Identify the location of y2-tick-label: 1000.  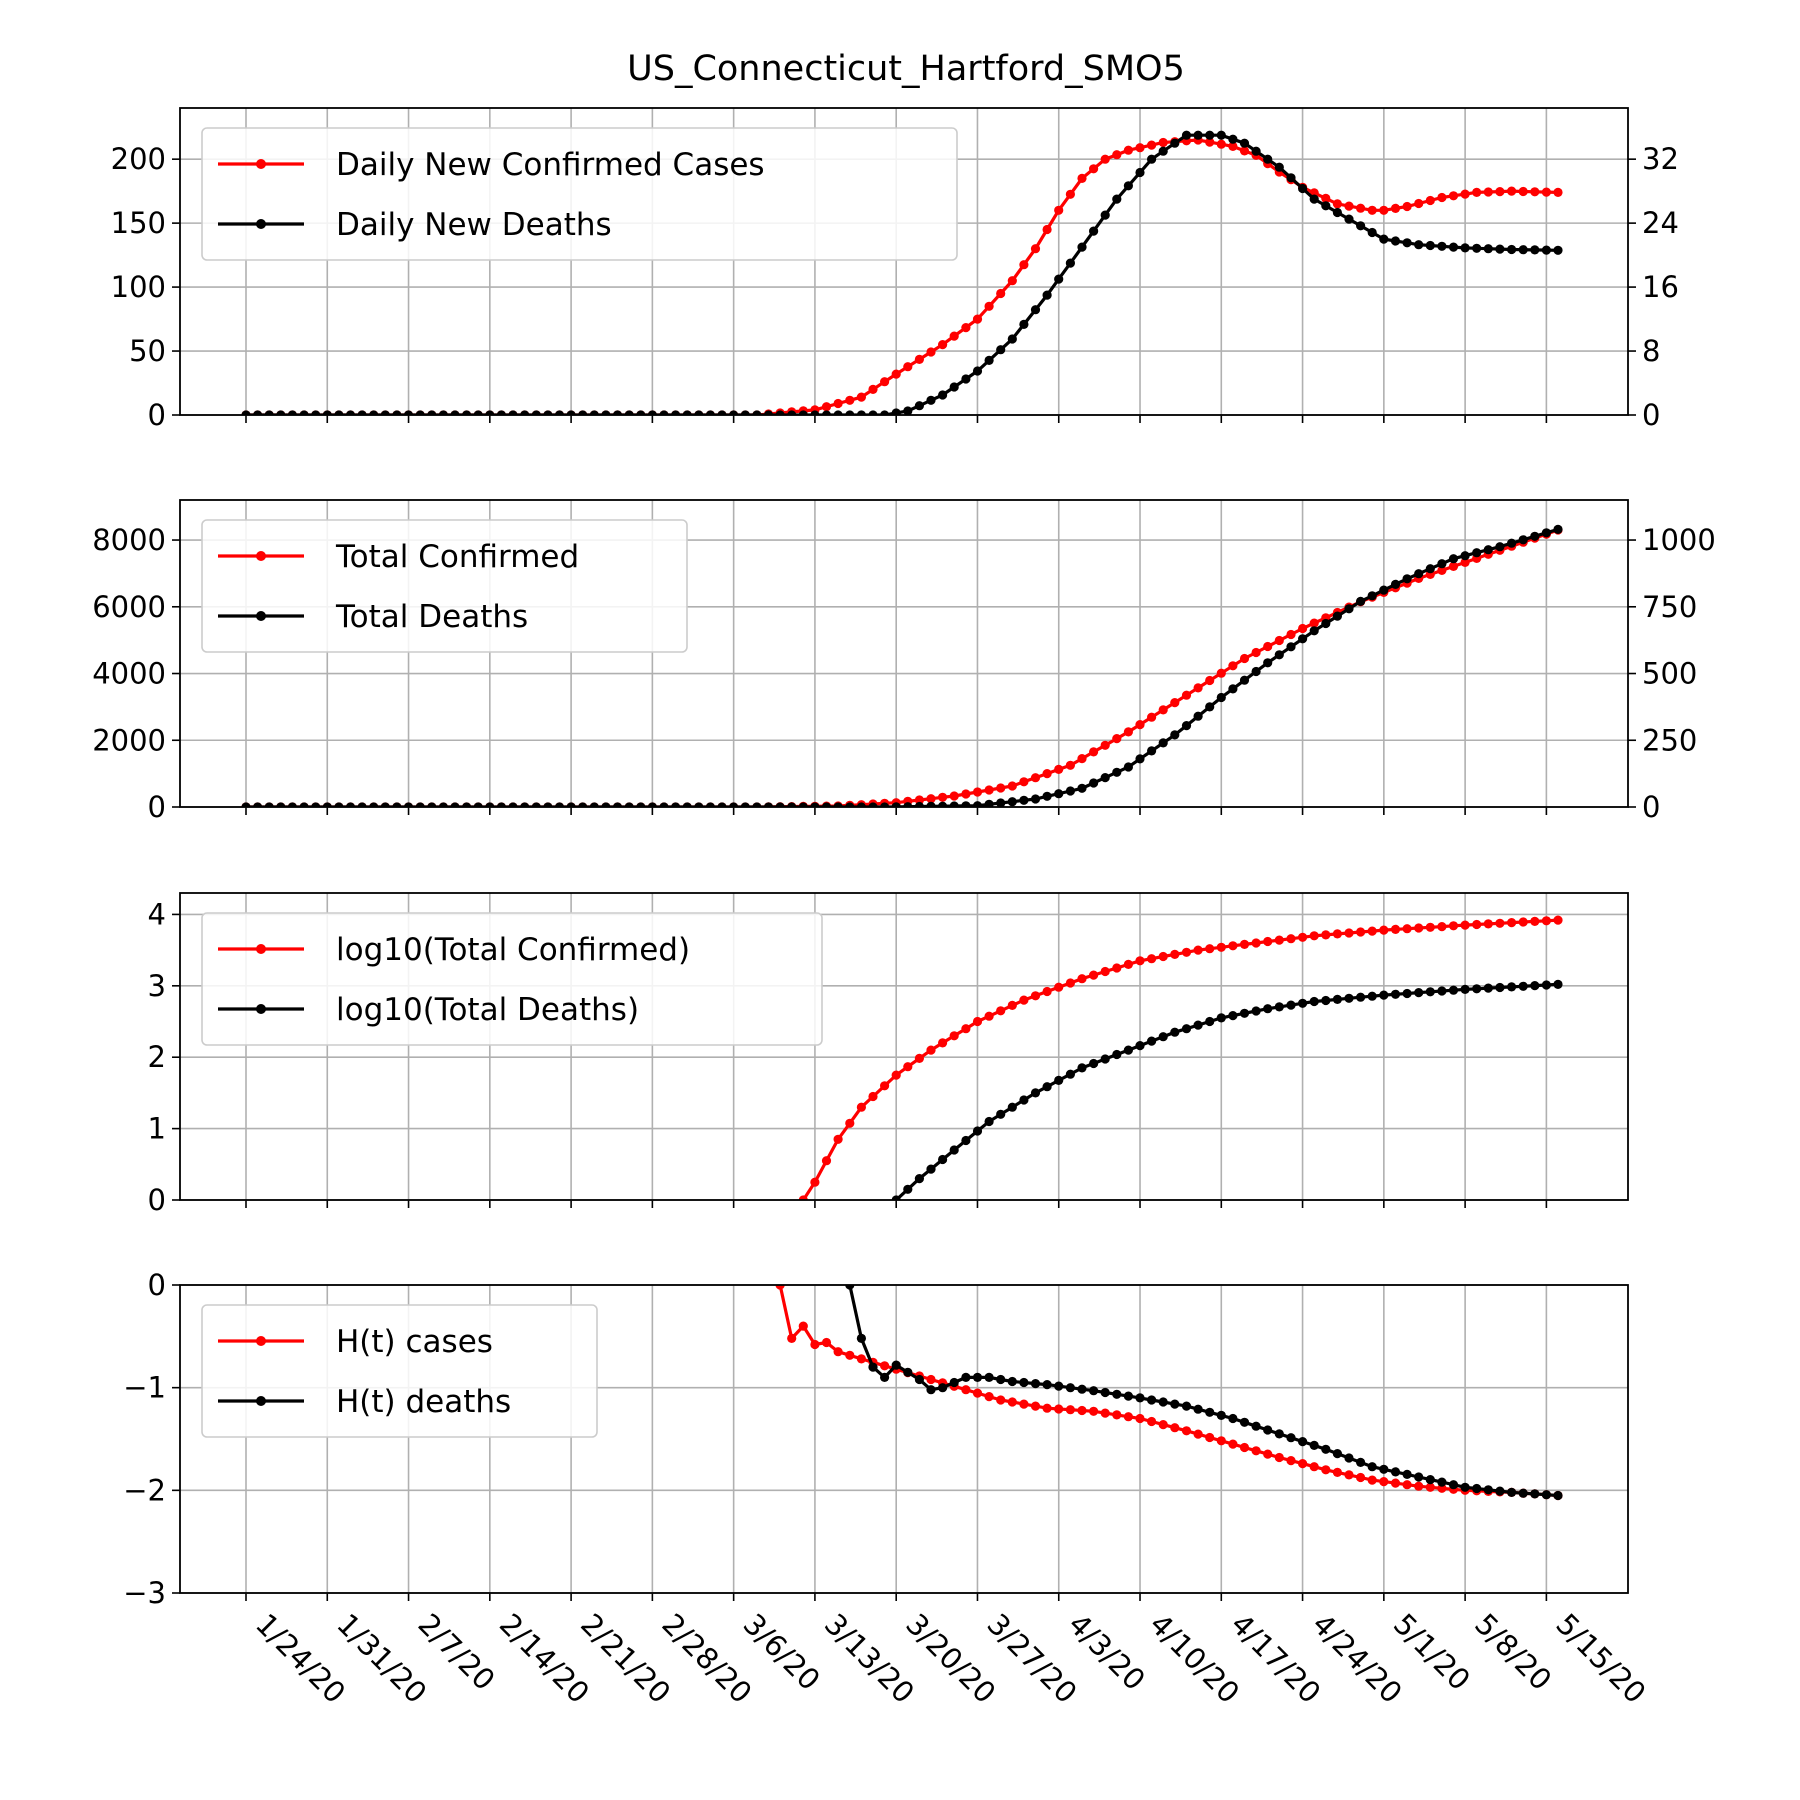
(1679, 540).